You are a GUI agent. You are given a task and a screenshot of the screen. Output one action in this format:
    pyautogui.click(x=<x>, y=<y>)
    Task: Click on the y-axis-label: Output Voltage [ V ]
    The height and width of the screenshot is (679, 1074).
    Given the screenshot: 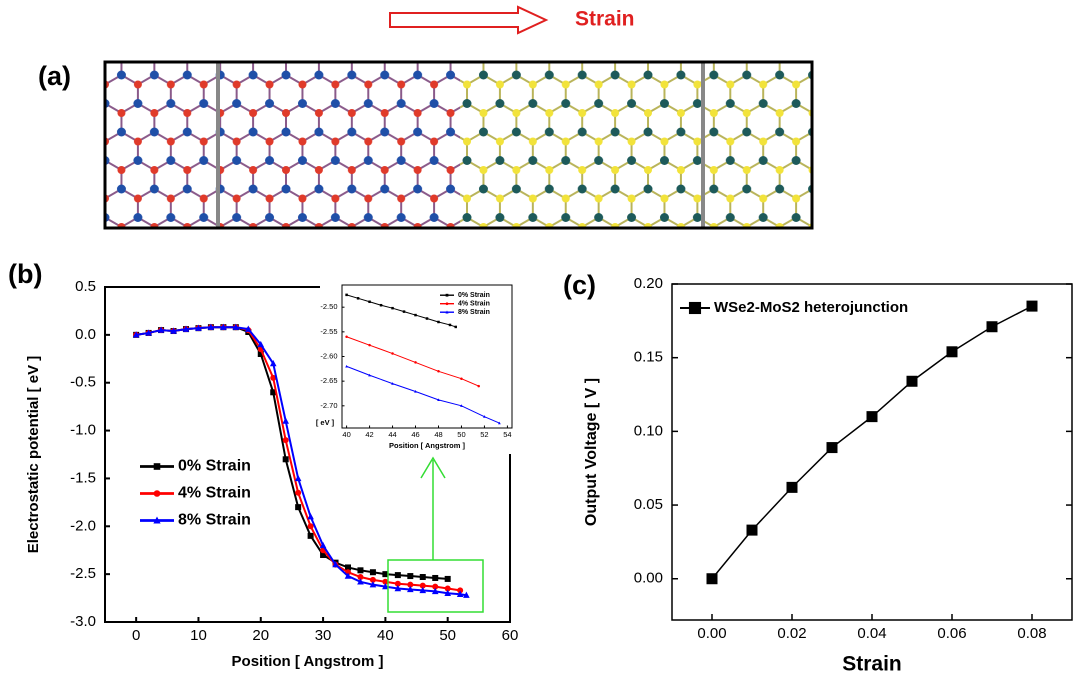 What is the action you would take?
    pyautogui.click(x=591, y=452)
    